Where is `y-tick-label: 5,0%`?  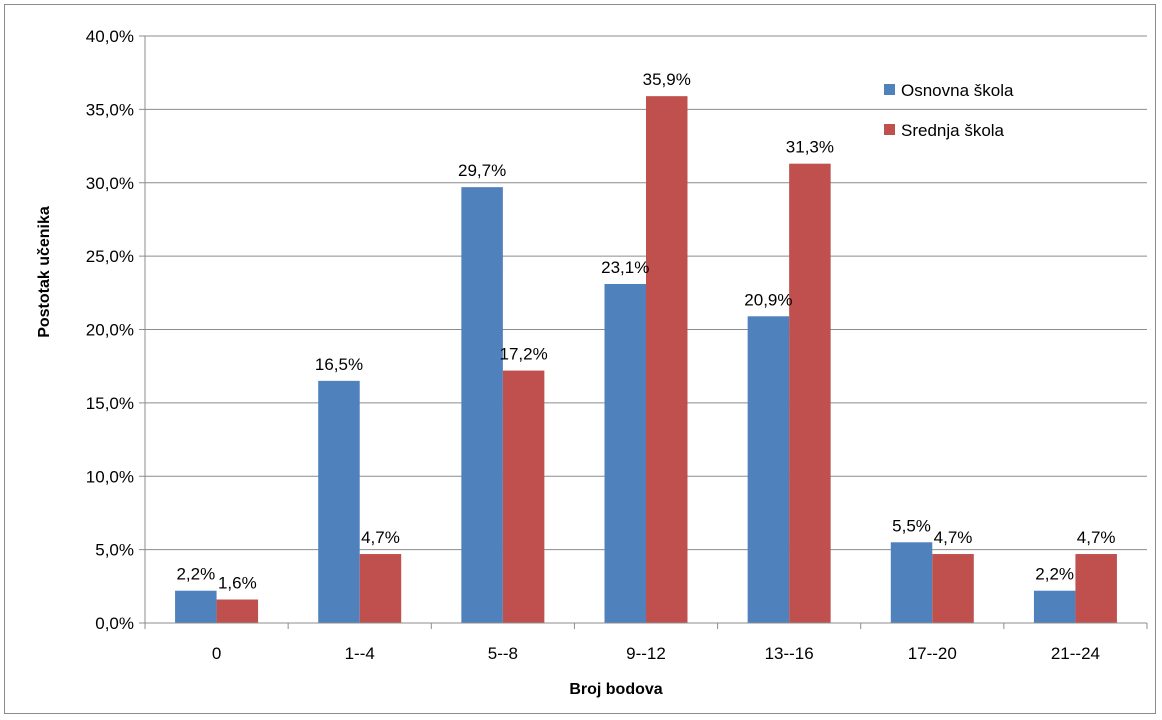
y-tick-label: 5,0% is located at coordinates (114, 550).